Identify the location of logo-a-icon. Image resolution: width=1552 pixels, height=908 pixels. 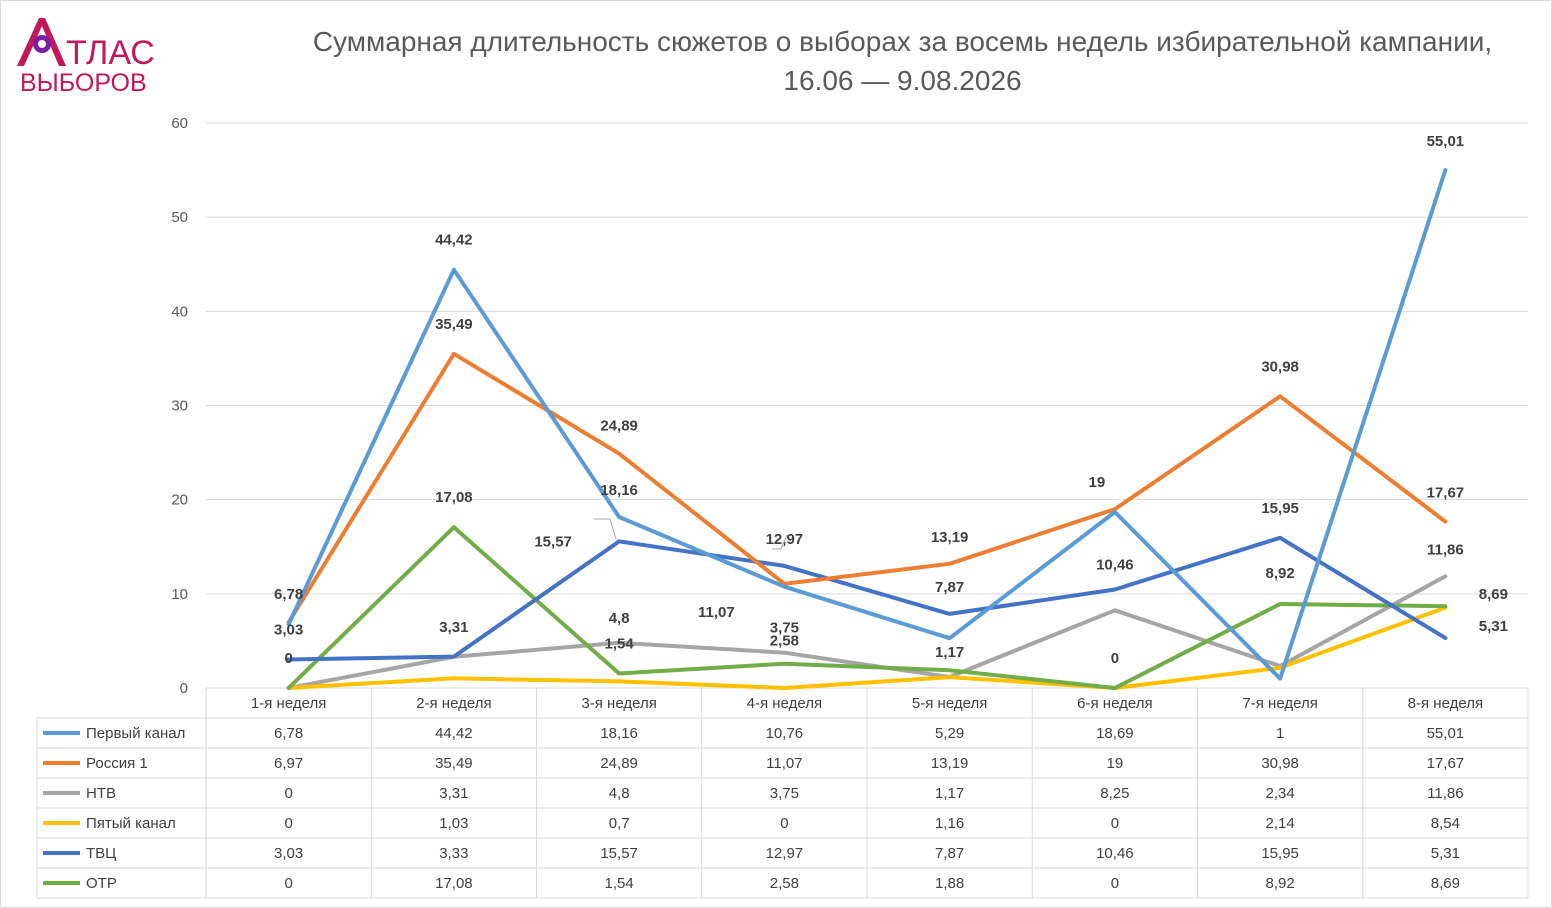
(41, 42).